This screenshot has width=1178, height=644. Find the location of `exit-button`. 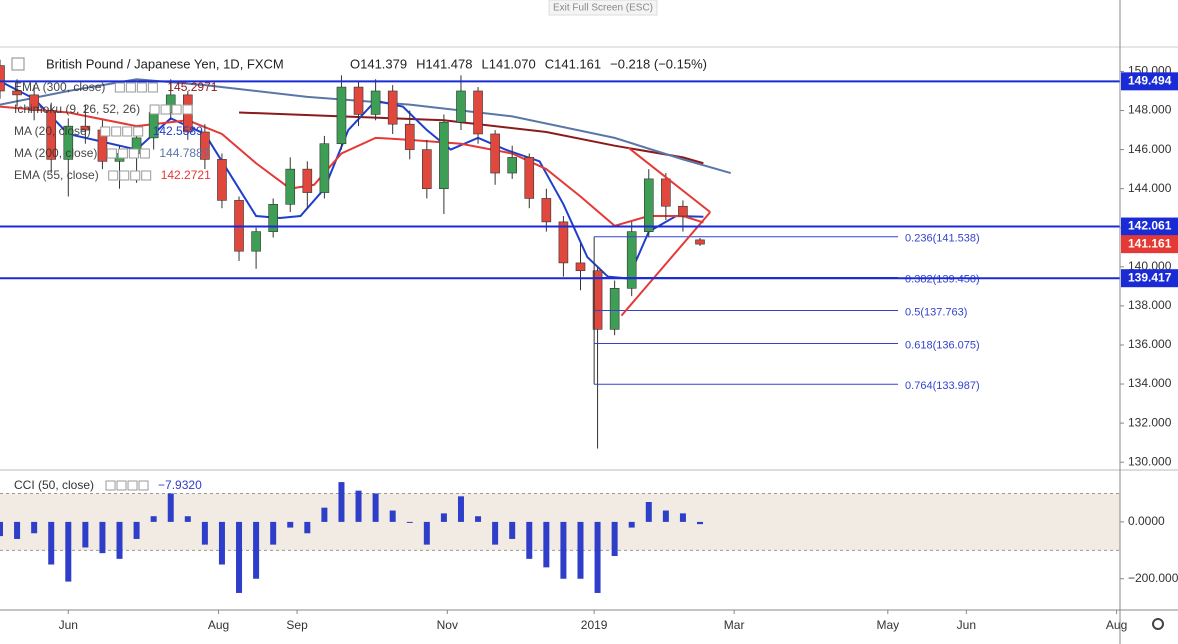

exit-button is located at coordinates (603, 8).